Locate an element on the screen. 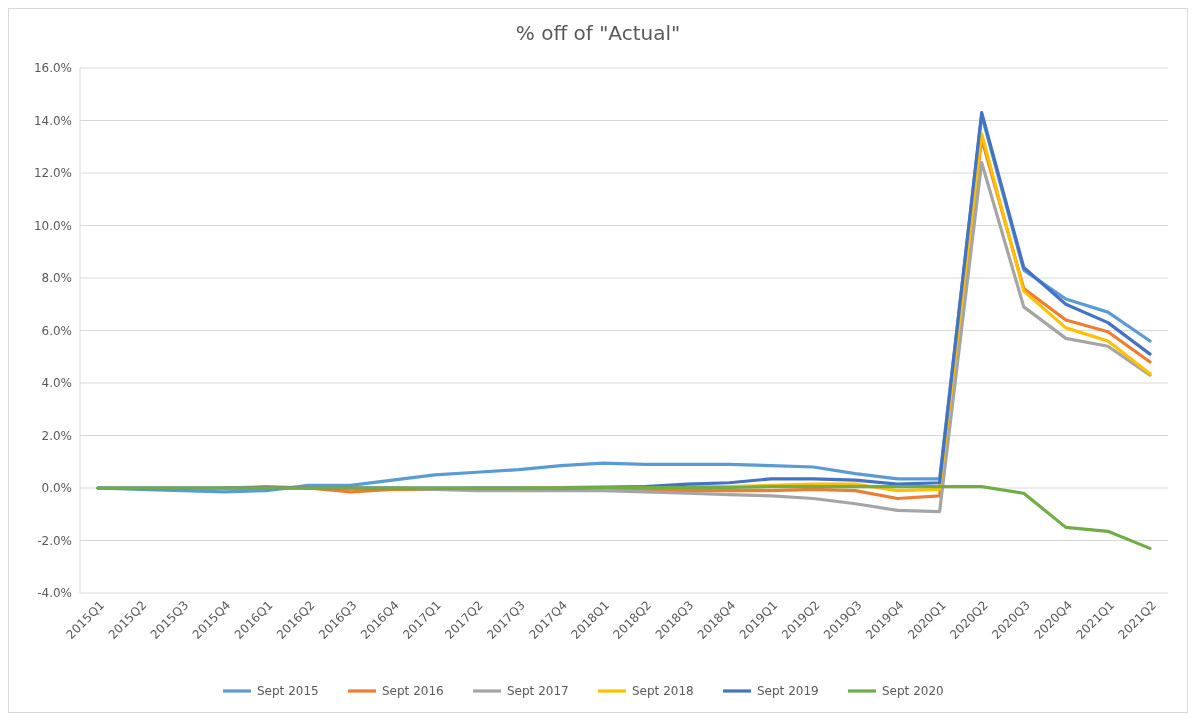 Image resolution: width=1196 pixels, height=724 pixels. legend-label: Sept 2016 is located at coordinates (413, 691).